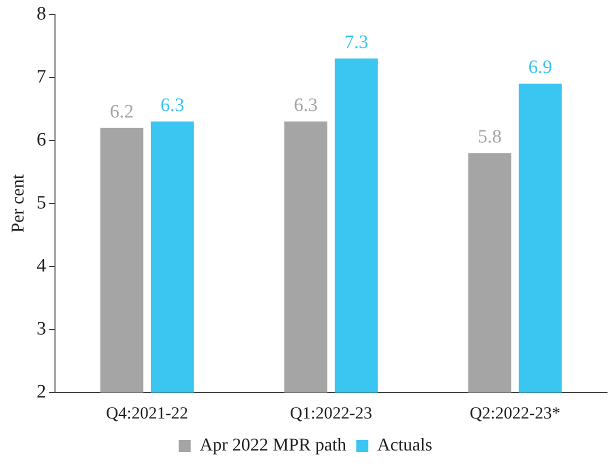 The width and height of the screenshot is (611, 467). I want to click on y-tick-label: 4, so click(41, 266).